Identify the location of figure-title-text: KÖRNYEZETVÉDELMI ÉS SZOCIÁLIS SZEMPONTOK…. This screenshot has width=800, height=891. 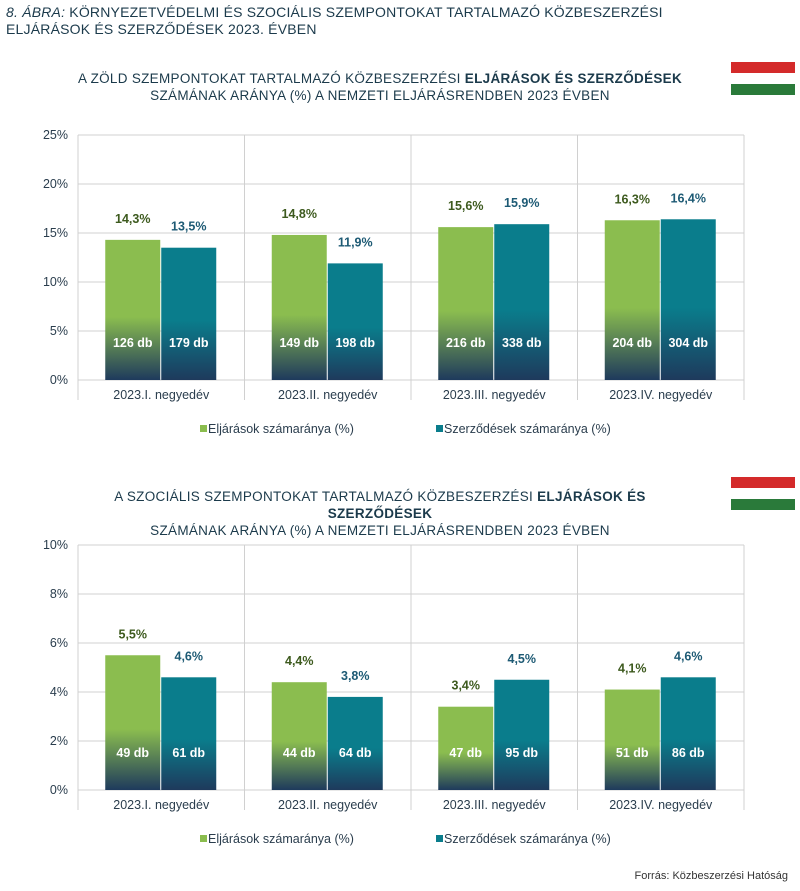
(334, 20).